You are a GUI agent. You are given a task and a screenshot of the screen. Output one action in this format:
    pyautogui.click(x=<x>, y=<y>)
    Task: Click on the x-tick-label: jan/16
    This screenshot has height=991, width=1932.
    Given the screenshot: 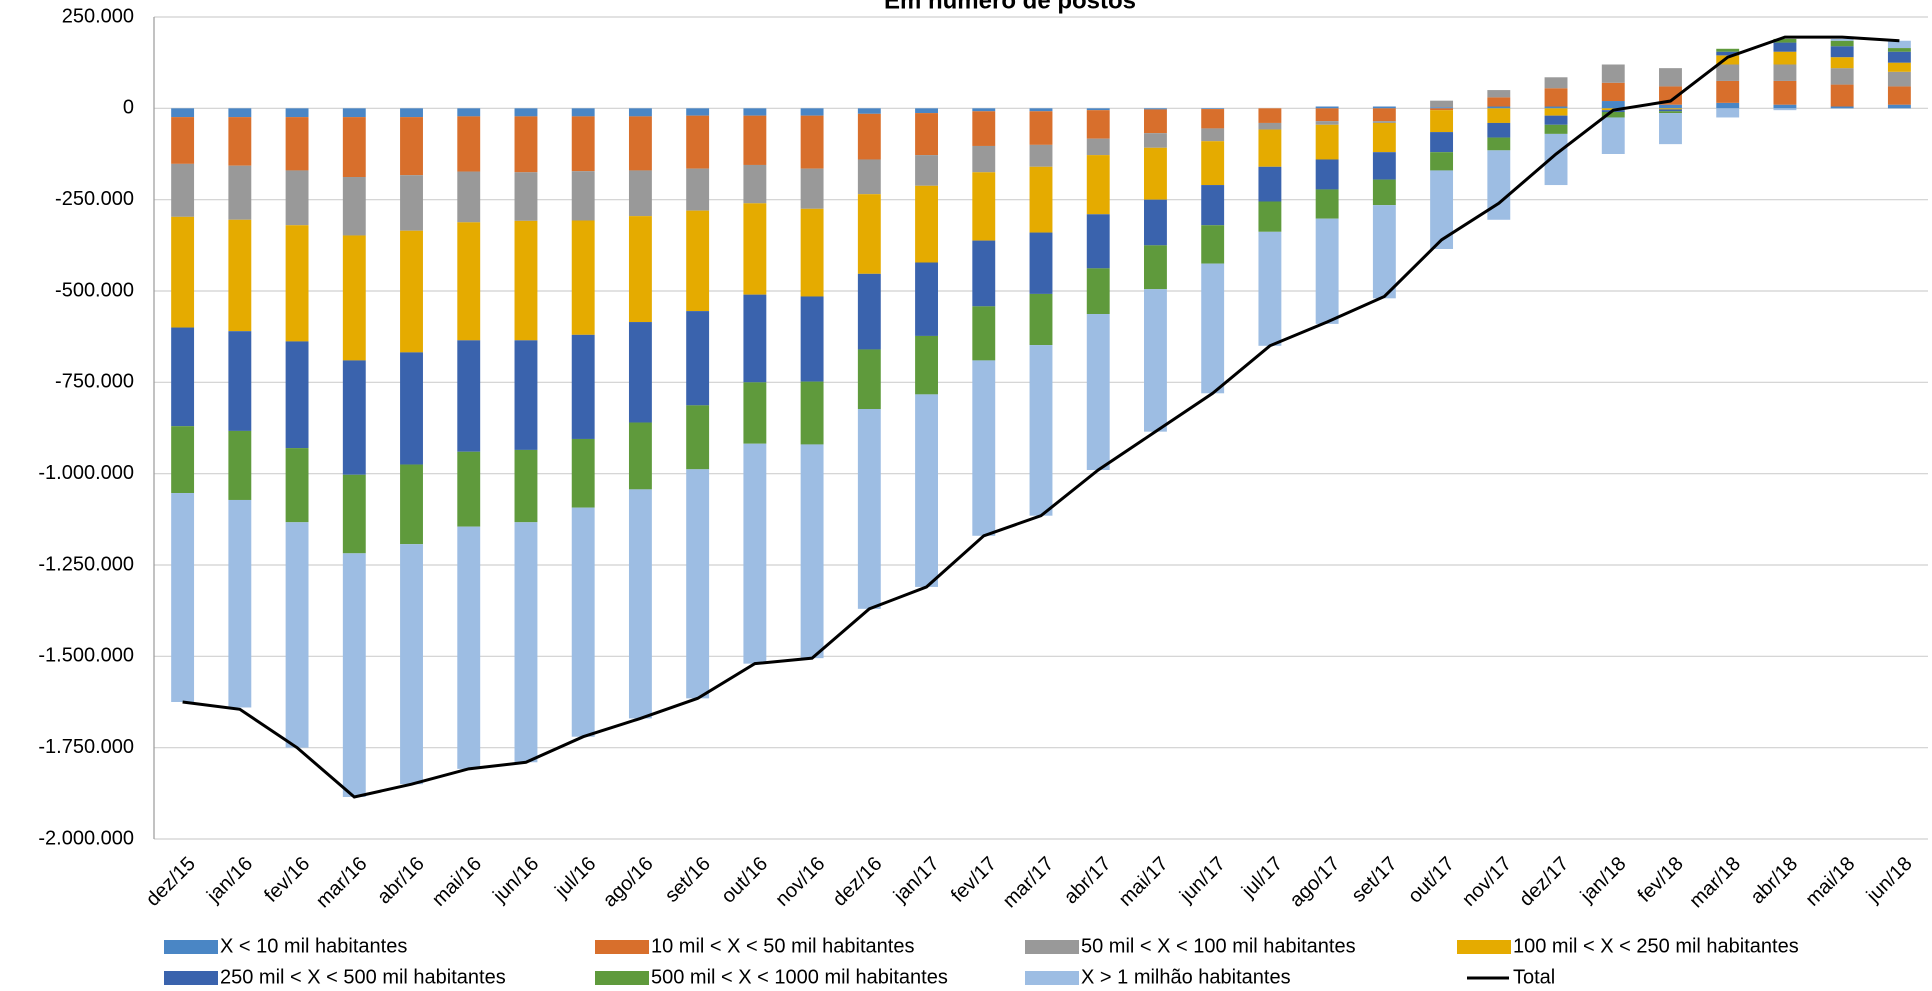 What is the action you would take?
    pyautogui.click(x=229, y=880)
    